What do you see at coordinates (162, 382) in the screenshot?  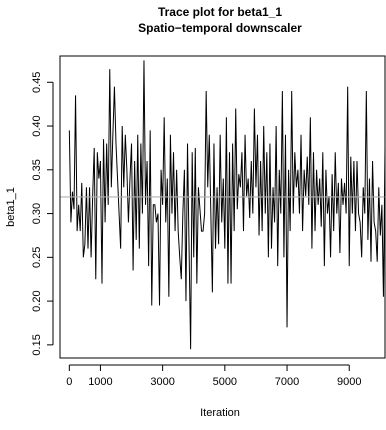 I see `x-tick-label: 3000` at bounding box center [162, 382].